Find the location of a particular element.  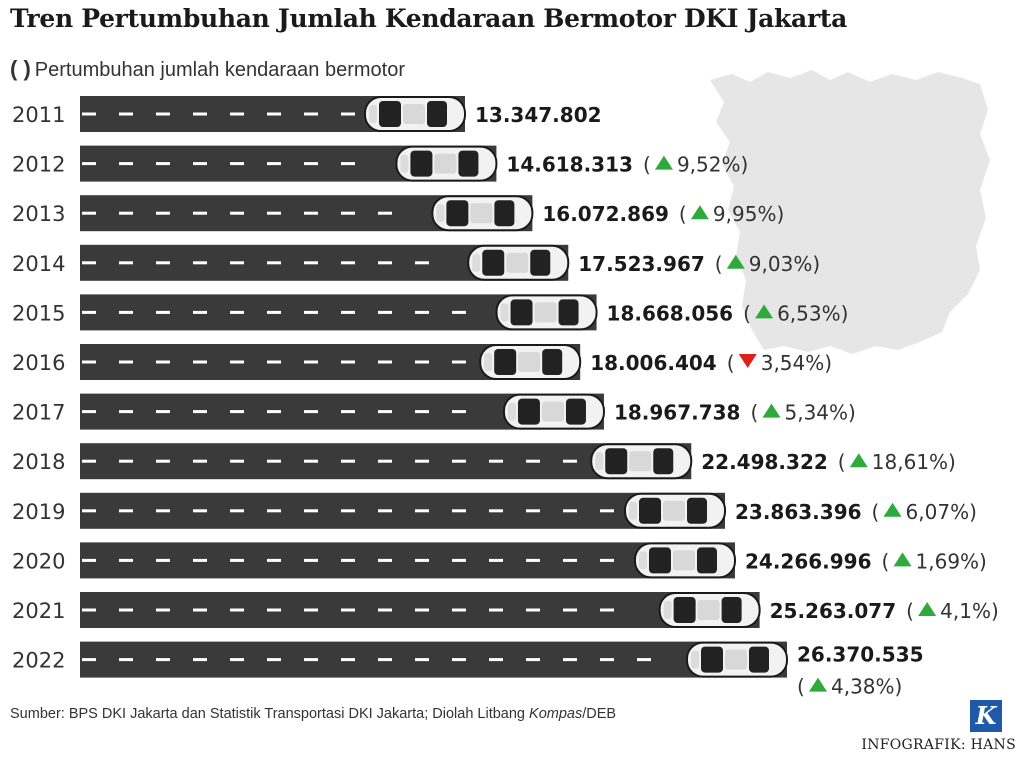

value-label: 23.863.396 is located at coordinates (798, 512).